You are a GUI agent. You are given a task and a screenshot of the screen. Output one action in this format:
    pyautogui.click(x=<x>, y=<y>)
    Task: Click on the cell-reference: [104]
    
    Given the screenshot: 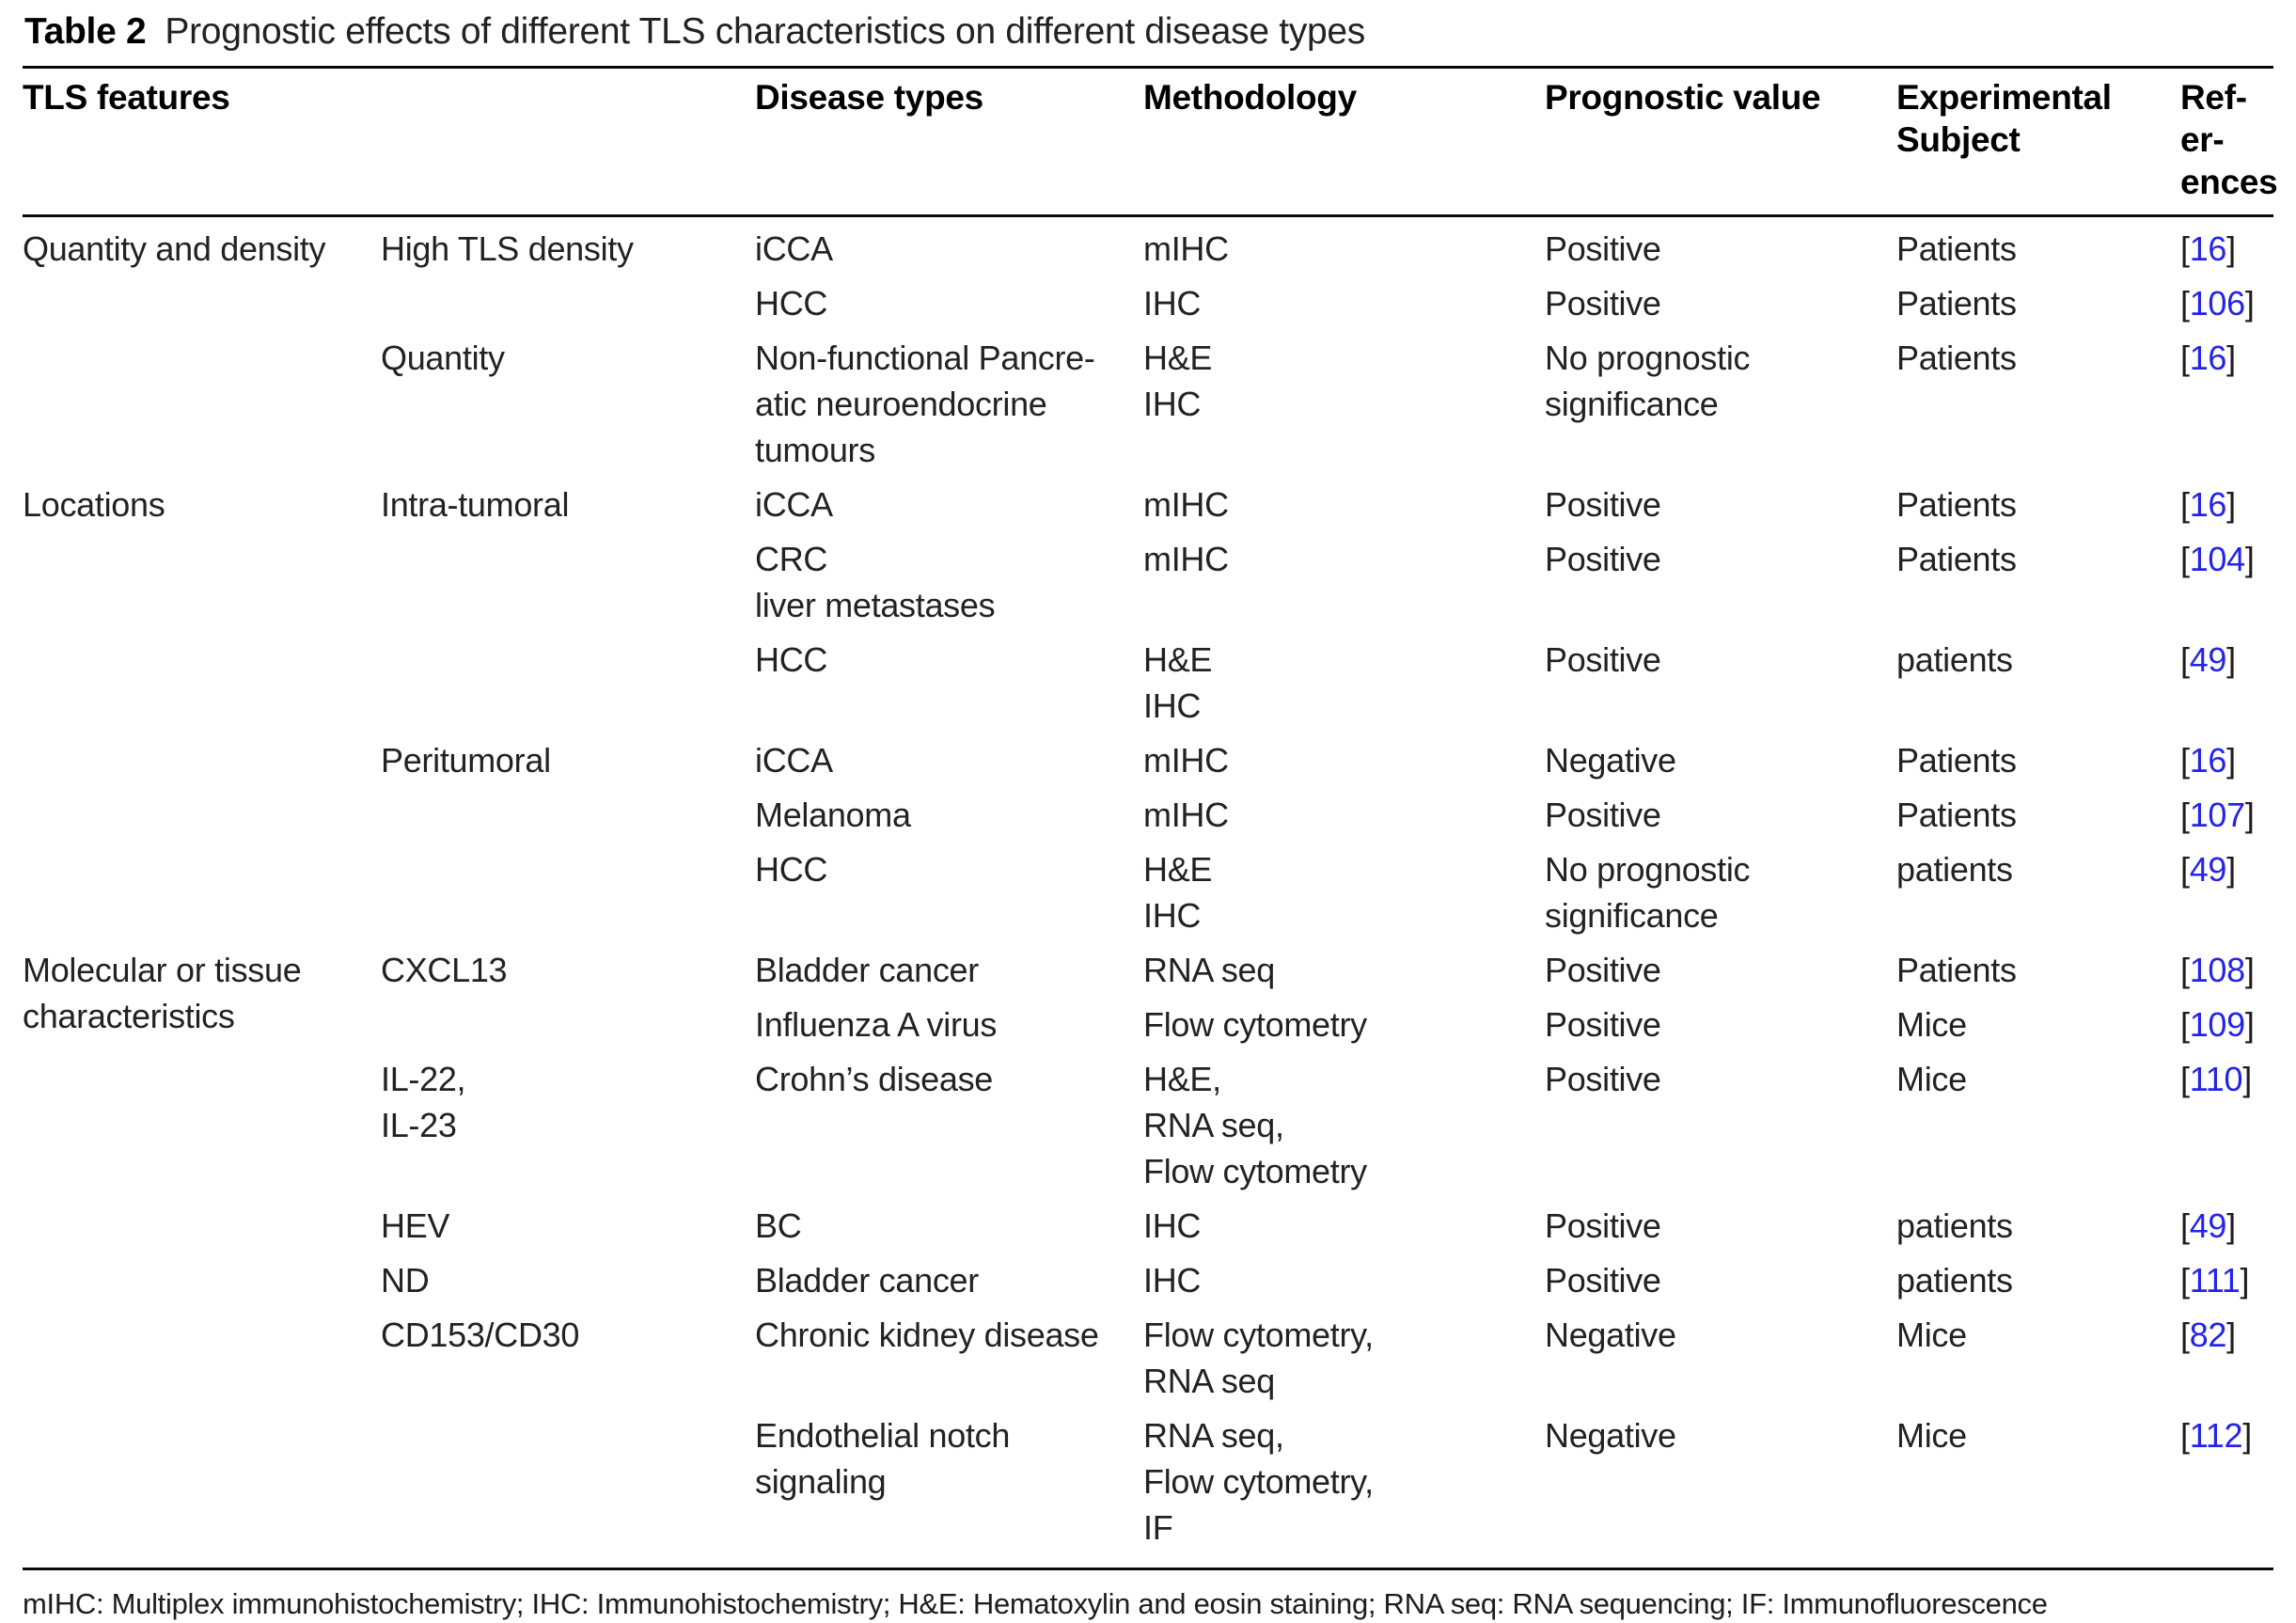 What is the action you would take?
    pyautogui.click(x=2226, y=578)
    